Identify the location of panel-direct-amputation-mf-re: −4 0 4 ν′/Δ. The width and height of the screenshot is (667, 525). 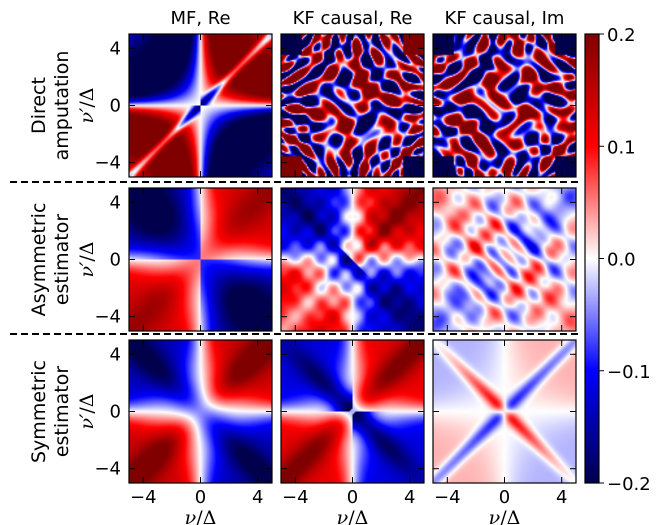
(174, 105).